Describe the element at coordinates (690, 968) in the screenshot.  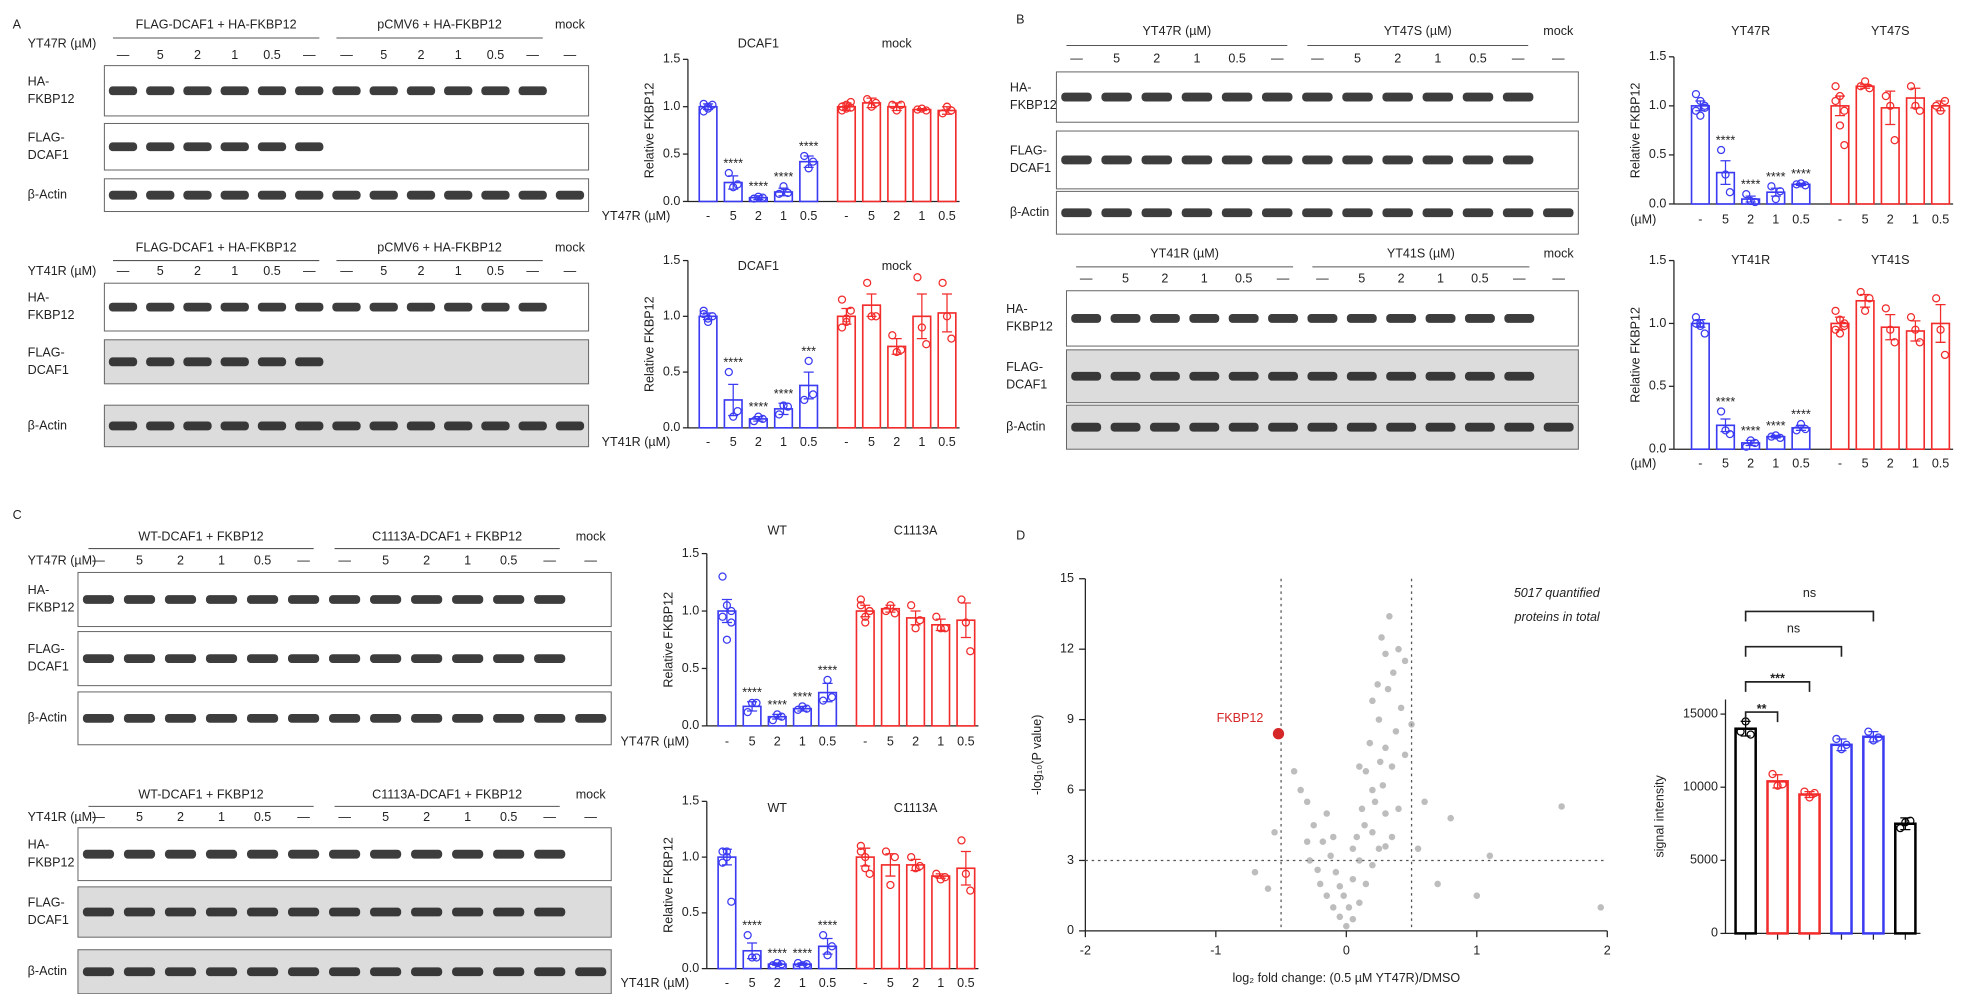
I see `y-tick-label: 0.0` at that location.